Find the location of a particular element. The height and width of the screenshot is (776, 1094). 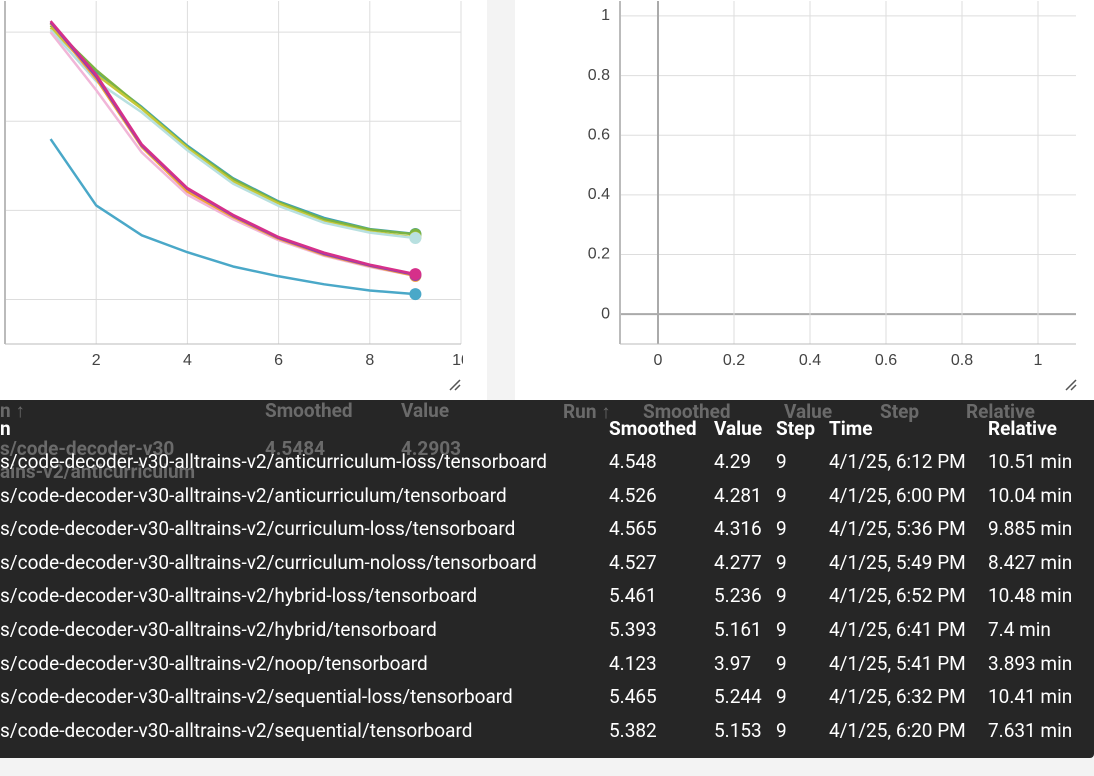

cell: 4/1/25, 6:12 PM is located at coordinates (897, 461).